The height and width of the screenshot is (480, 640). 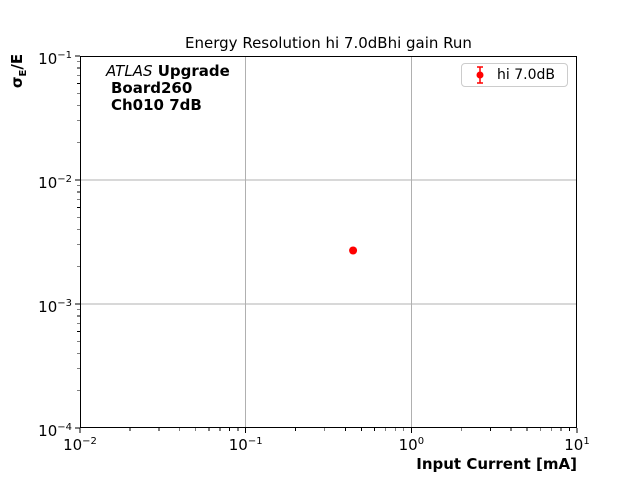 What do you see at coordinates (17, 82) in the screenshot?
I see `ylabel-sigma: σ` at bounding box center [17, 82].